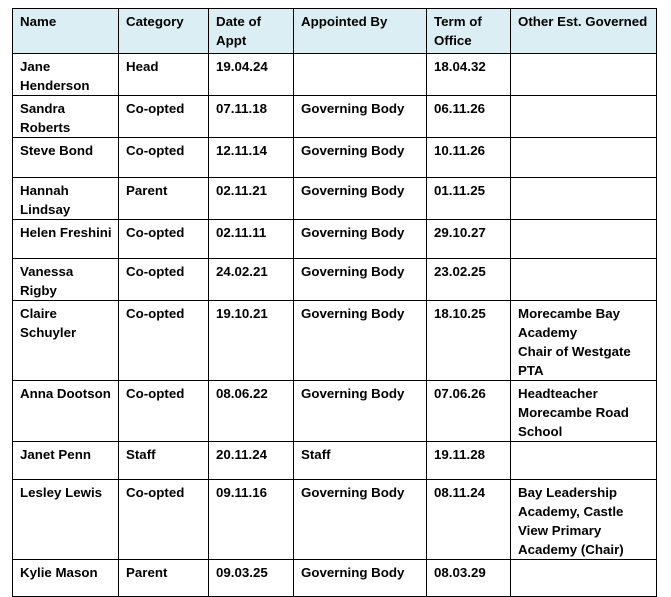  Describe the element at coordinates (251, 198) in the screenshot. I see `cell-date-of-appt: 02.11.21` at that location.